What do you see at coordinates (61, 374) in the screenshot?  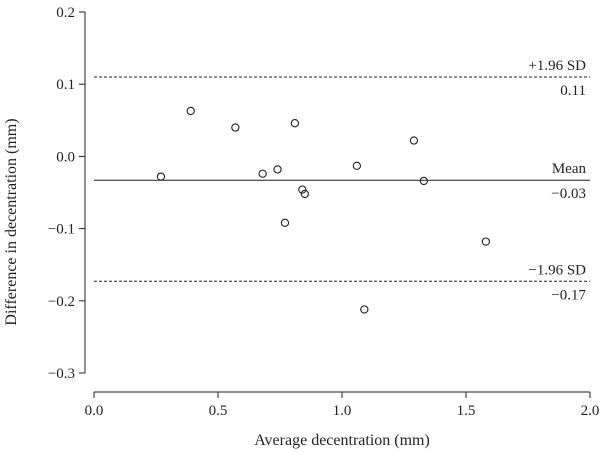 I see `y-tick-label: −0.3` at bounding box center [61, 374].